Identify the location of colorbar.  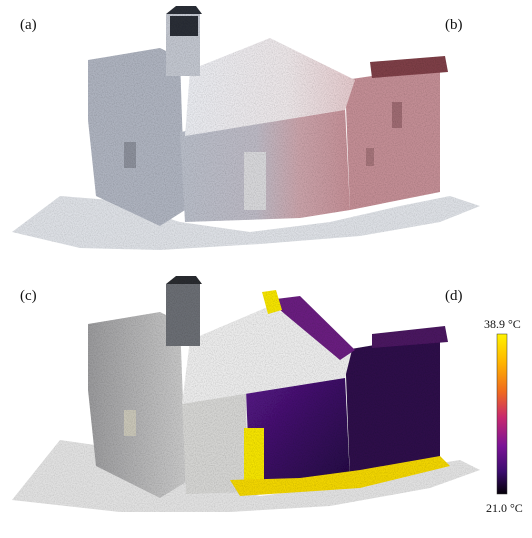
(502, 414).